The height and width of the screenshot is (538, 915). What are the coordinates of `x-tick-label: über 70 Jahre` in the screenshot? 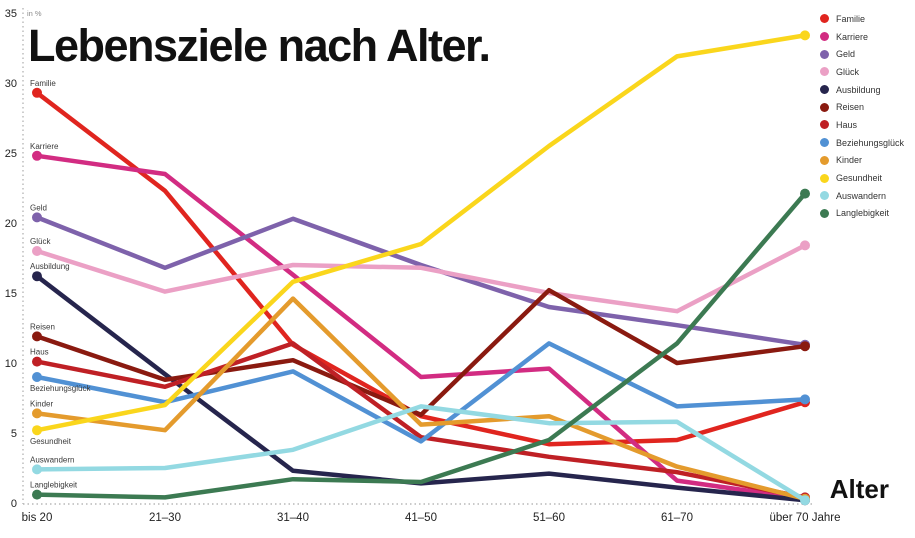 It's located at (805, 518).